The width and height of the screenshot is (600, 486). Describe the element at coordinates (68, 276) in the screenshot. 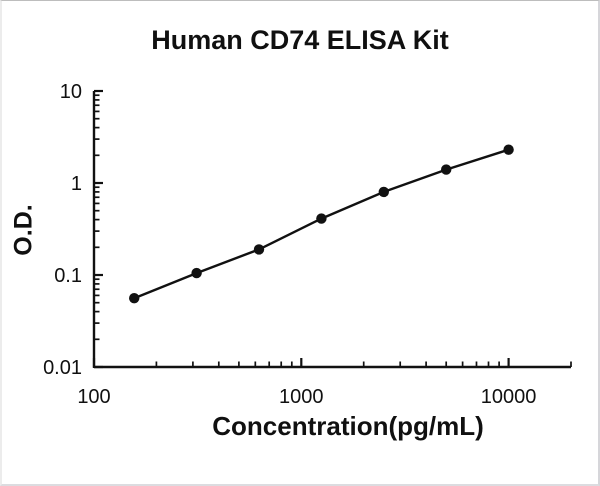

I see `y-tick-label: 0.1` at that location.